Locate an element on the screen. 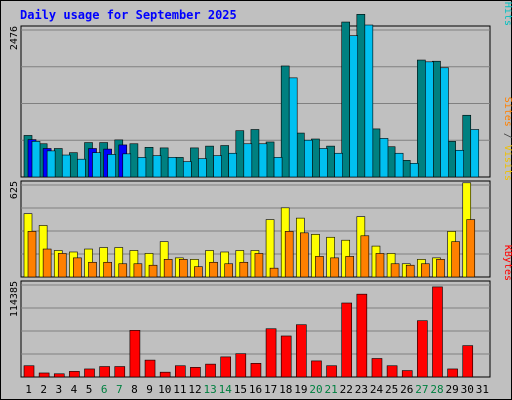  axis-legend-part: Sites is located at coordinates (507, 112).